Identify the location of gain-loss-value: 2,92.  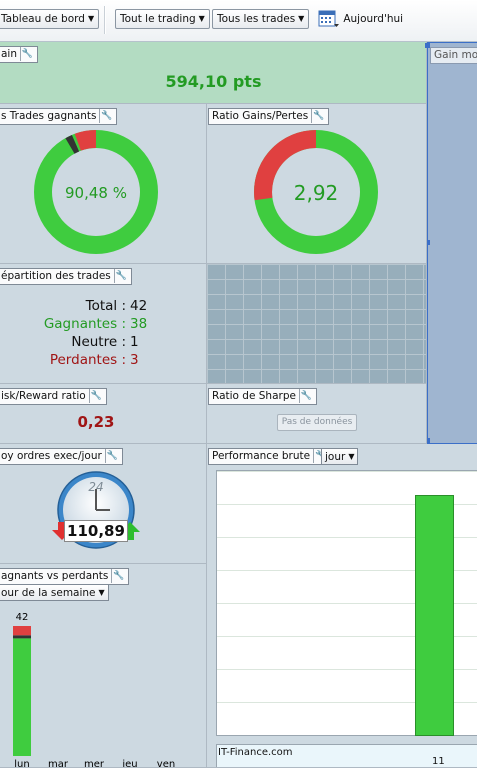
(316, 193).